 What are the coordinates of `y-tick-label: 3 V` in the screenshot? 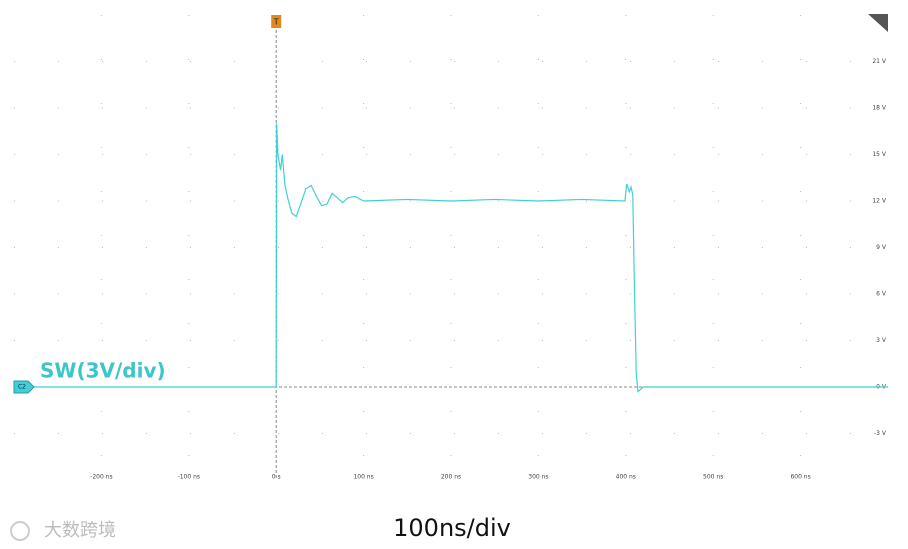 It's located at (881, 340).